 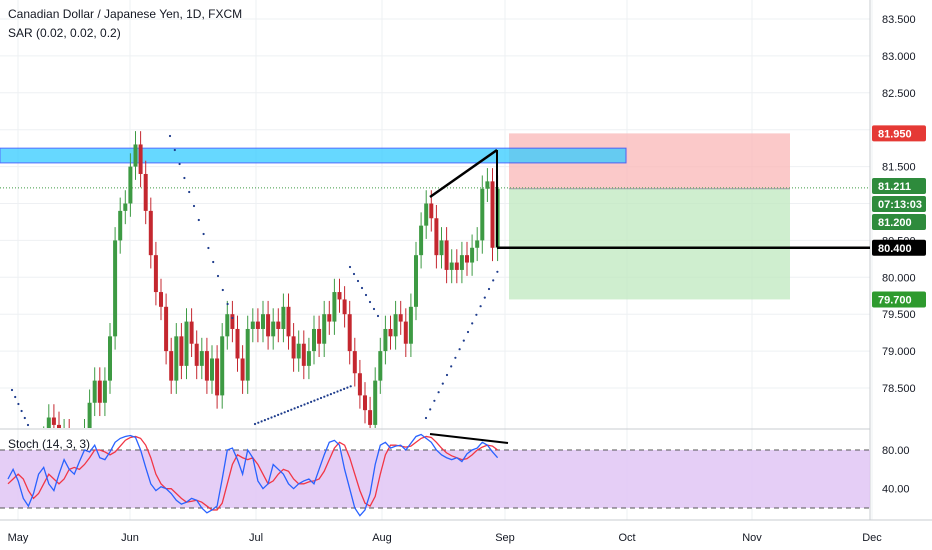 I want to click on countdown-tag-bg, so click(x=899, y=204).